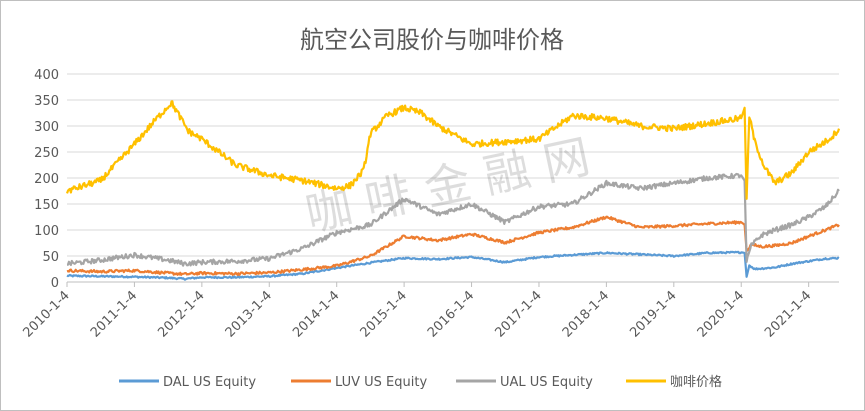 This screenshot has height=411, width=865. I want to click on legend-label: UAL US Equity, so click(546, 382).